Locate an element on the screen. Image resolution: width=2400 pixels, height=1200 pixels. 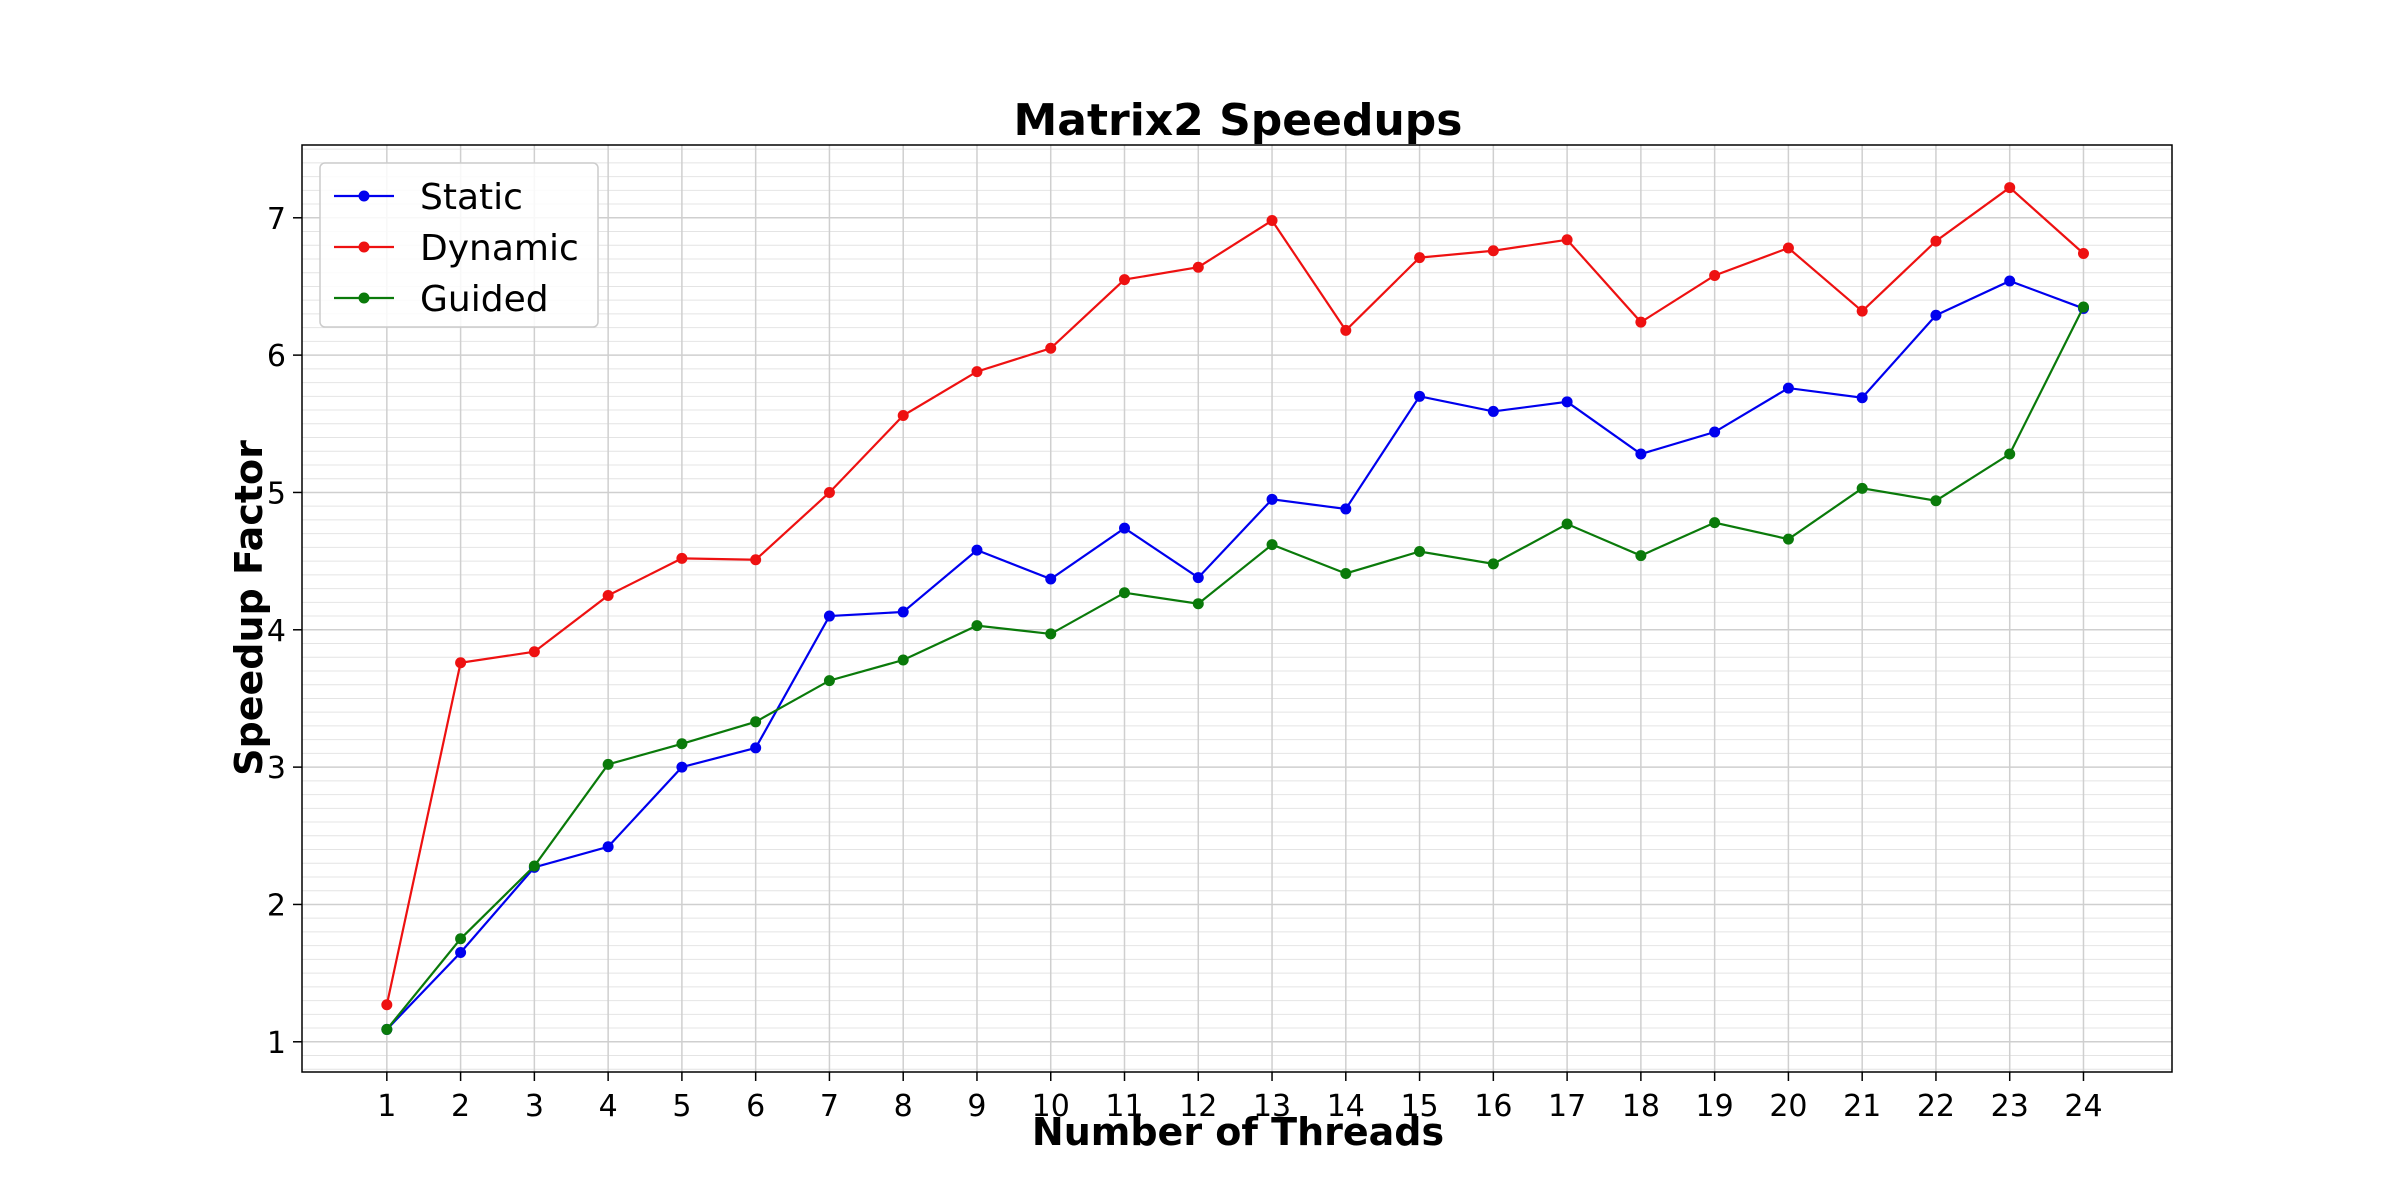
y-tick-label: 4 is located at coordinates (276, 631).